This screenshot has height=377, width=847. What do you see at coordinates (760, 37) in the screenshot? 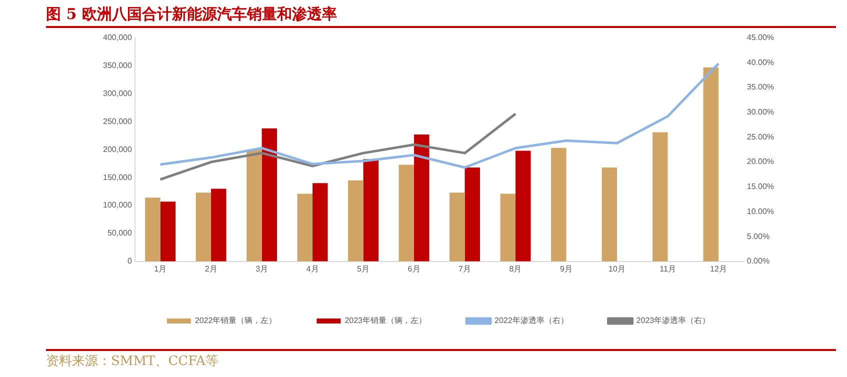
I see `y2-tick-label: 45.00%` at bounding box center [760, 37].